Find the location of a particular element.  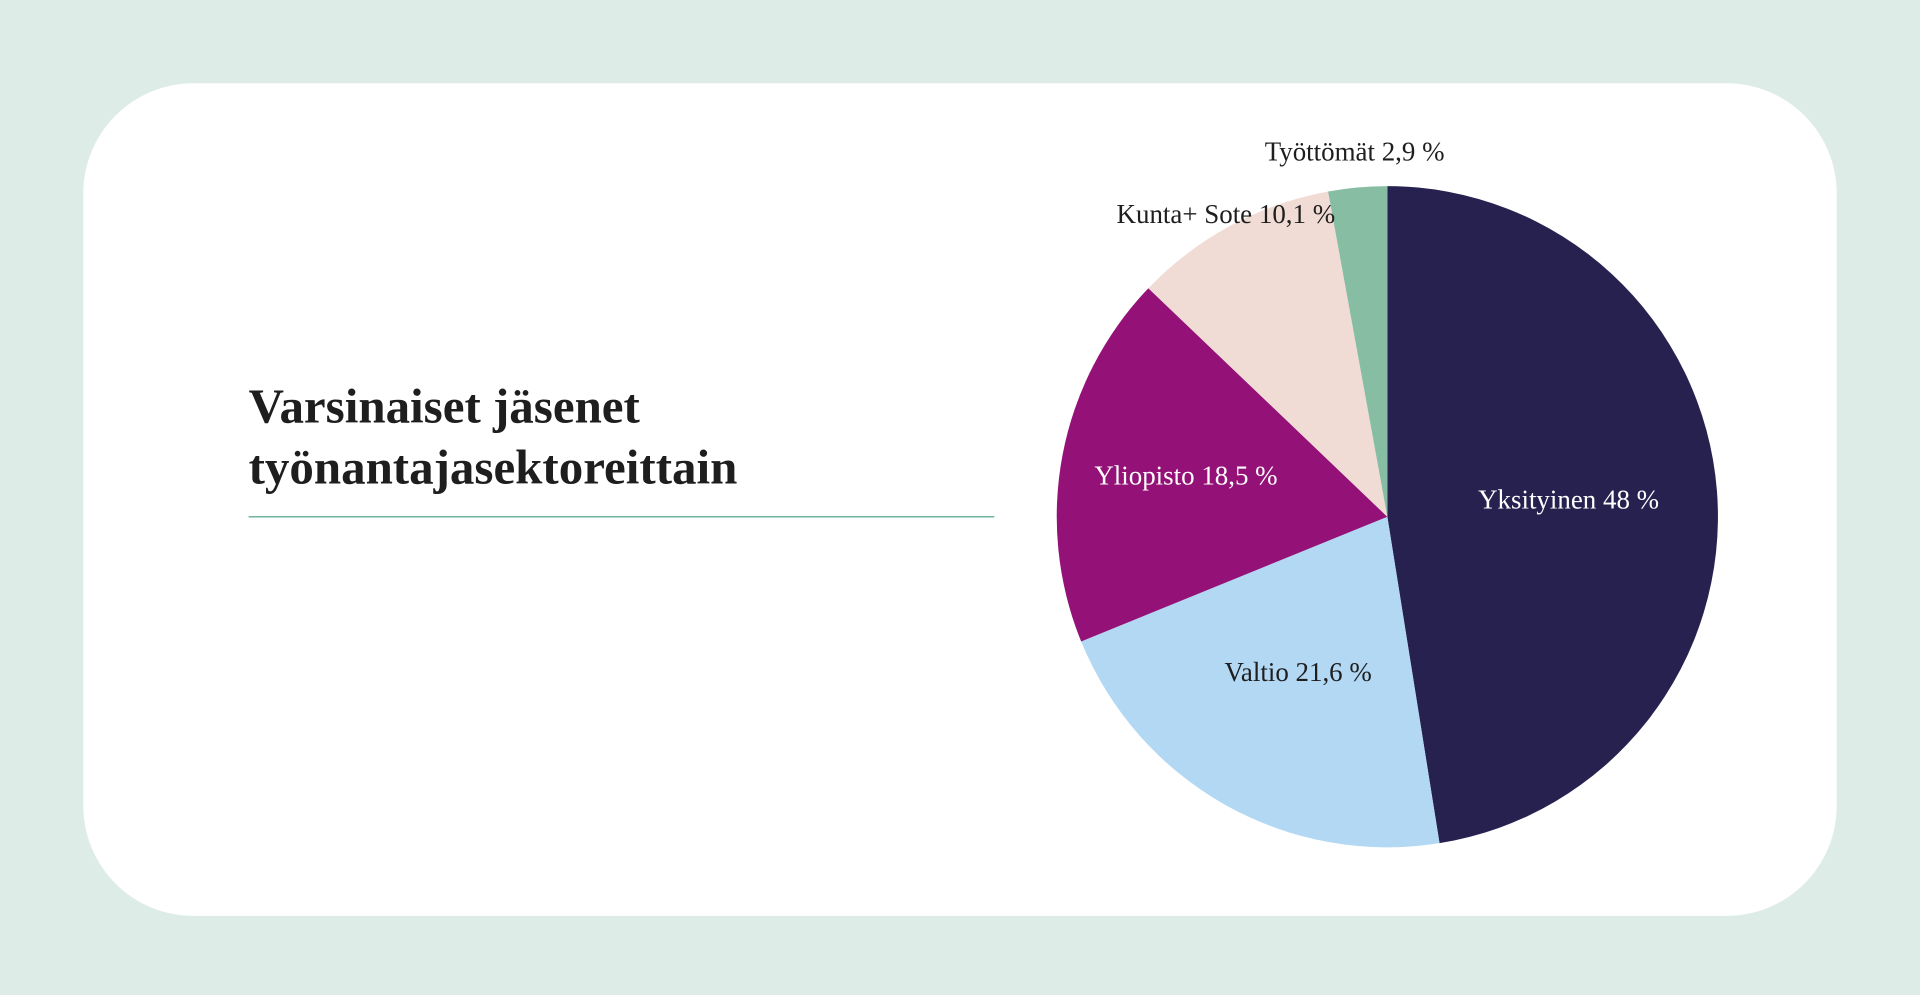

slice-label: Yliopisto 18,5 % is located at coordinates (1185, 476).